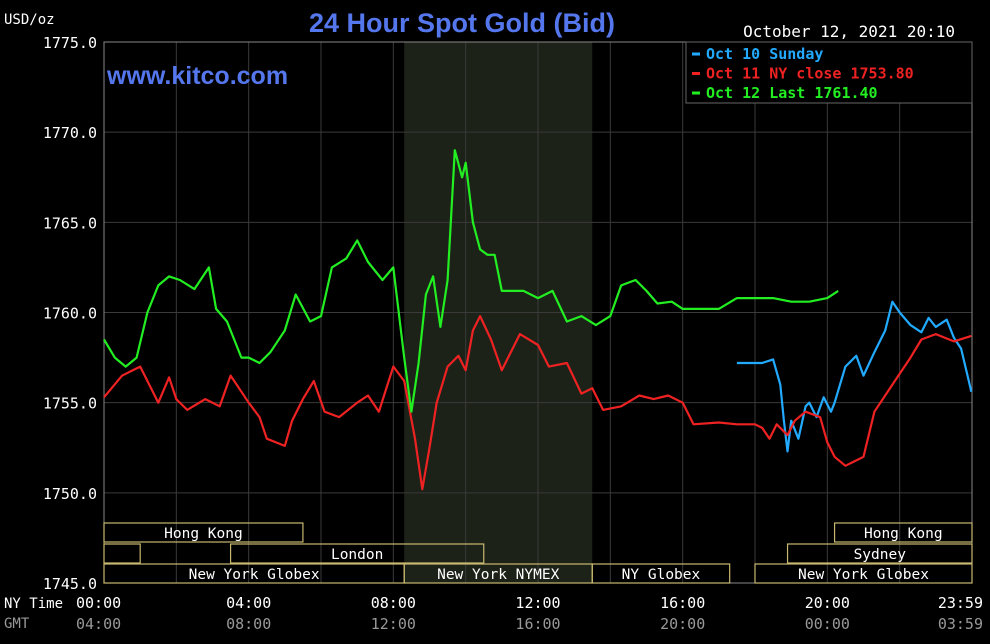 The height and width of the screenshot is (644, 990). I want to click on legend-box, so click(829, 72).